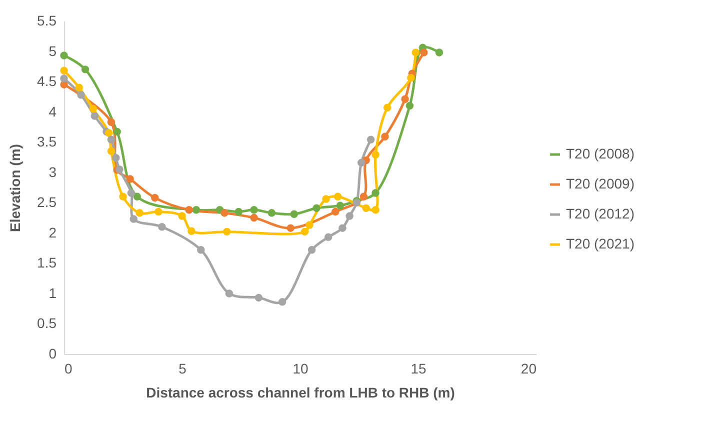  I want to click on legend-label: T20 (2009), so click(600, 184).